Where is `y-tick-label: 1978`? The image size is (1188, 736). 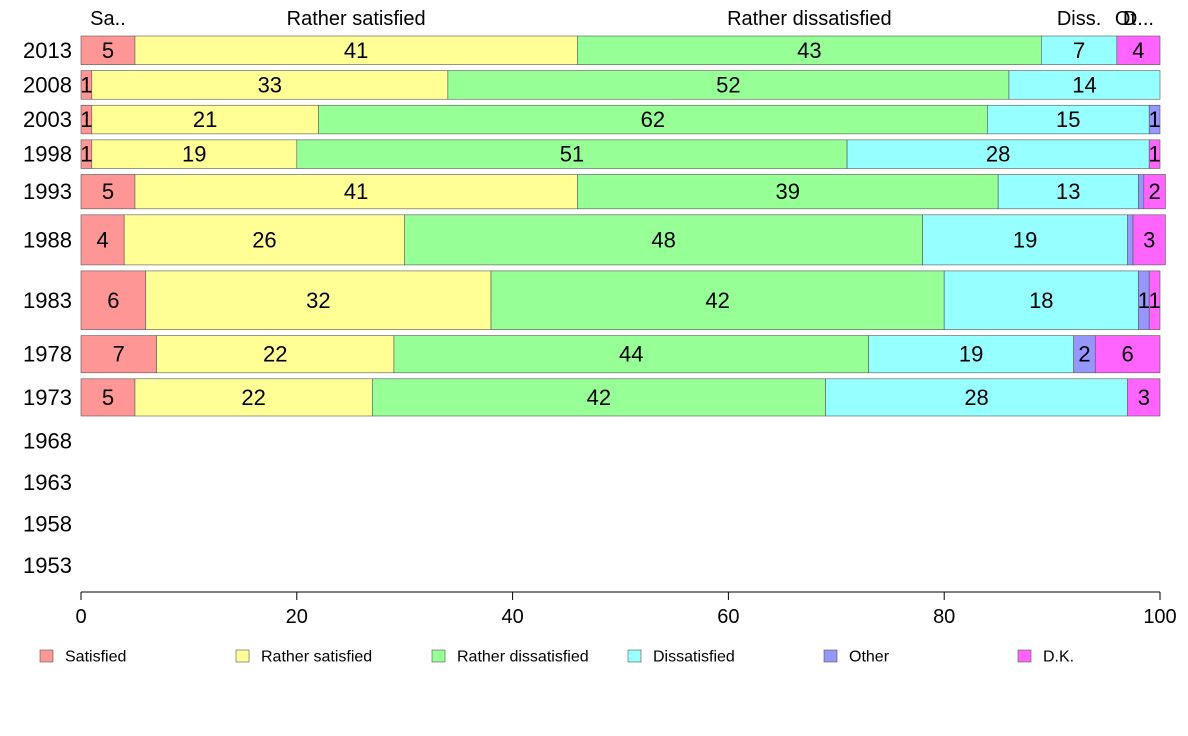
y-tick-label: 1978 is located at coordinates (47, 354).